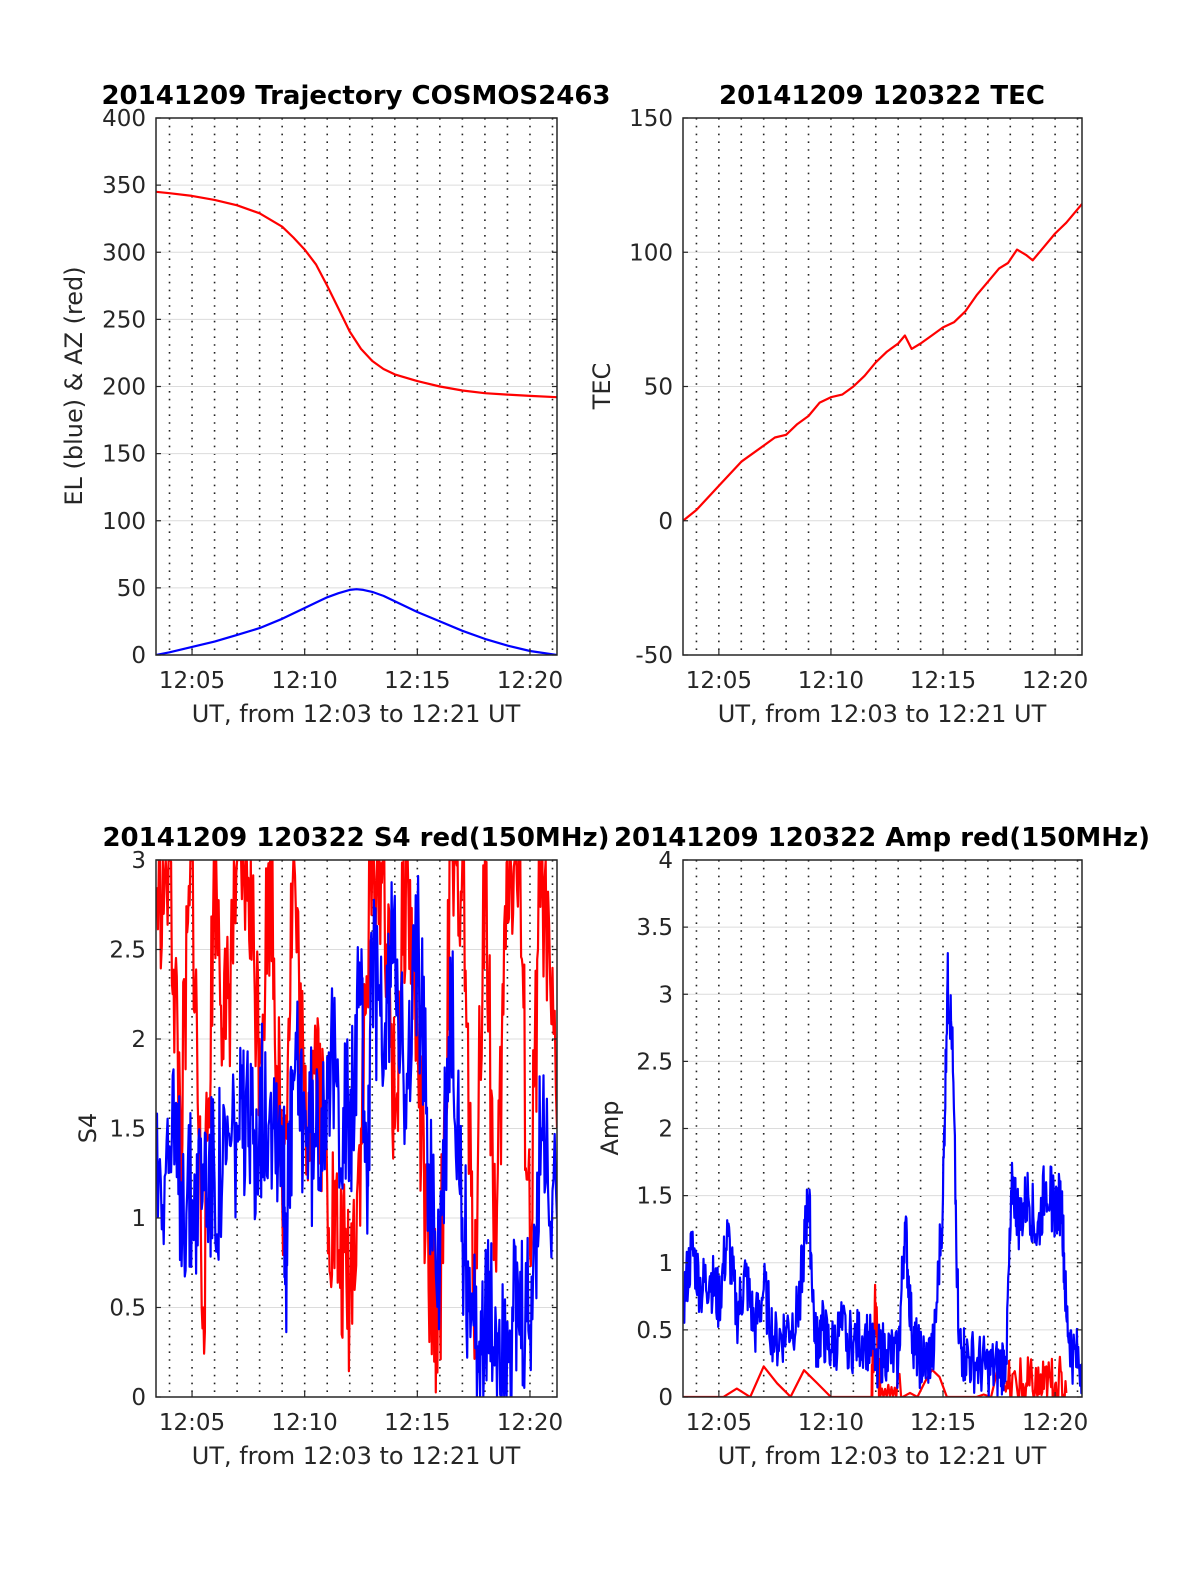  I want to click on y-tick-label: 300, so click(124, 253).